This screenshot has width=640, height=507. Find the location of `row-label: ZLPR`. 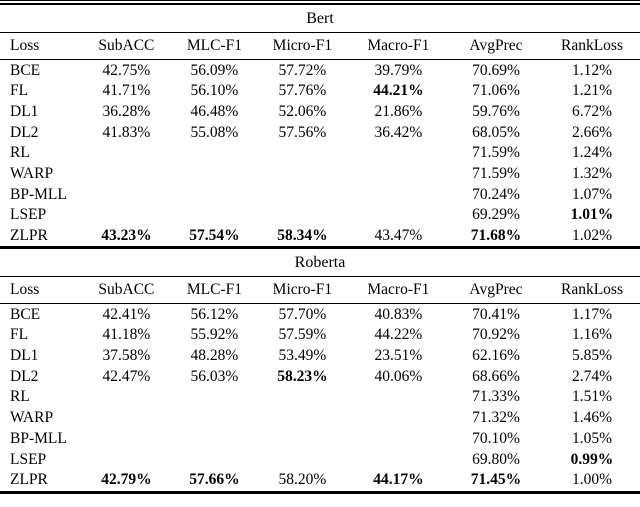

row-label: ZLPR is located at coordinates (29, 236).